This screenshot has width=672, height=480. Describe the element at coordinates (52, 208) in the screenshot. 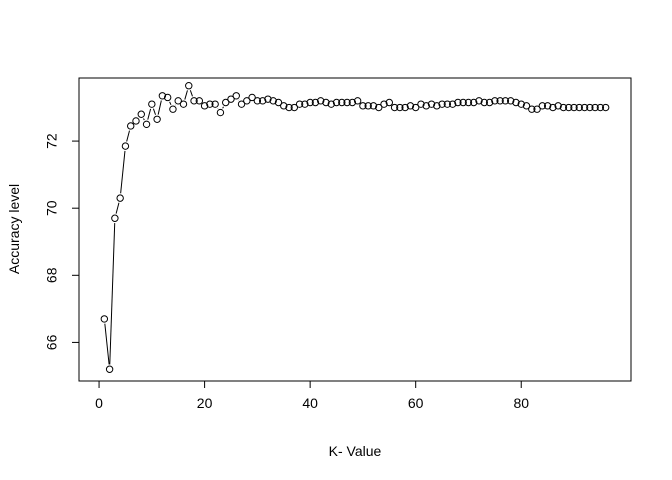

I see `y-tick-label: 70` at that location.